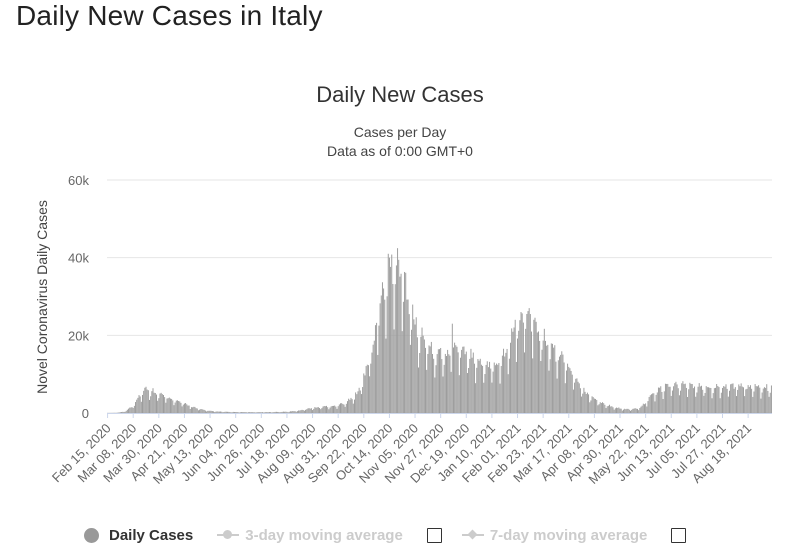  Describe the element at coordinates (554, 535) in the screenshot. I see `legend-item-7-day-average: 7-day moving average` at that location.